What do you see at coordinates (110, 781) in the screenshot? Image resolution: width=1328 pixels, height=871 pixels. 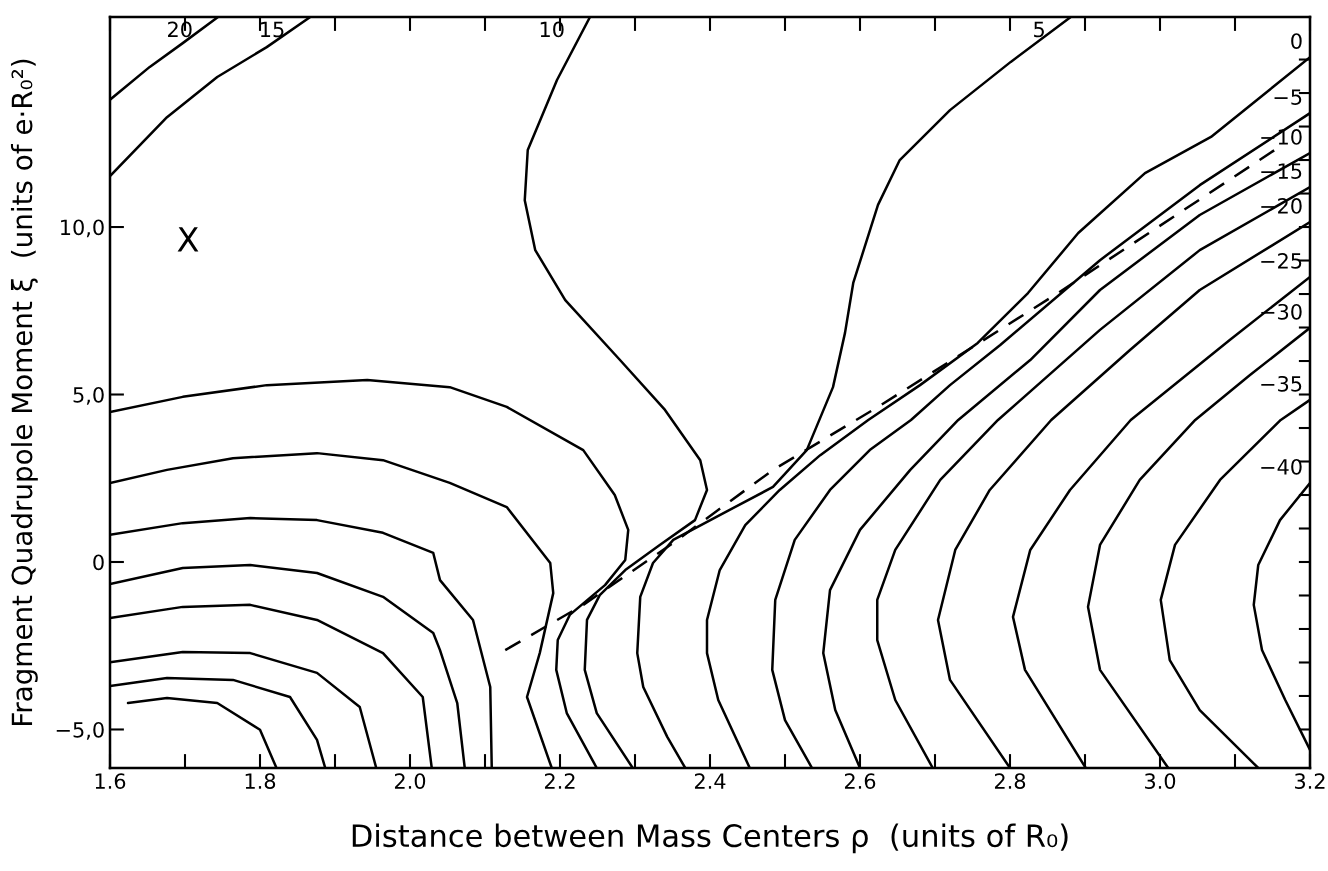 I see `x-tick-label: 1.6` at bounding box center [110, 781].